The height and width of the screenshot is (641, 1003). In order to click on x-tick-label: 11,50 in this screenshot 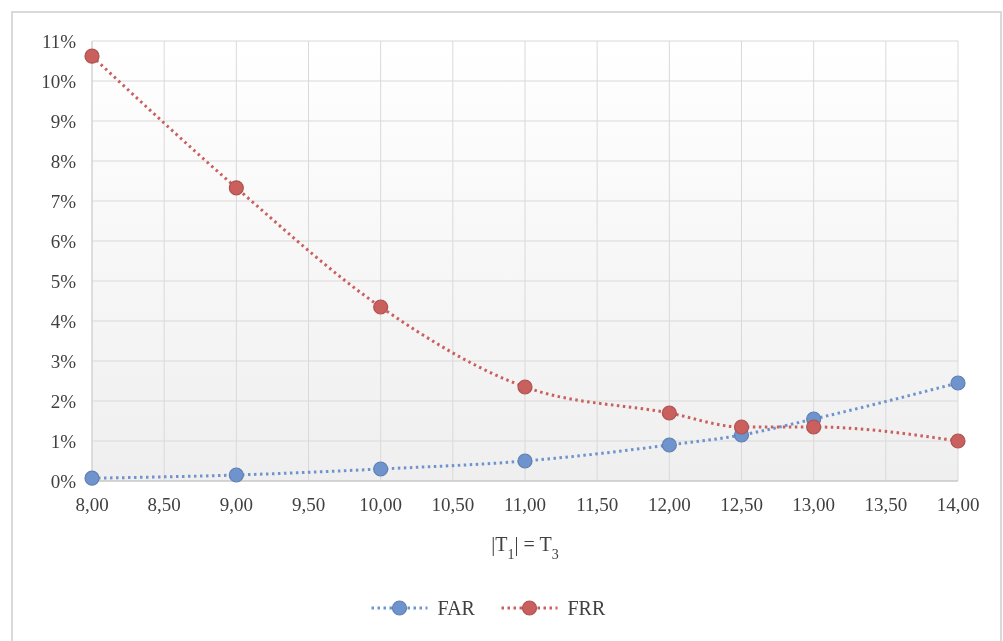, I will do `click(597, 504)`.